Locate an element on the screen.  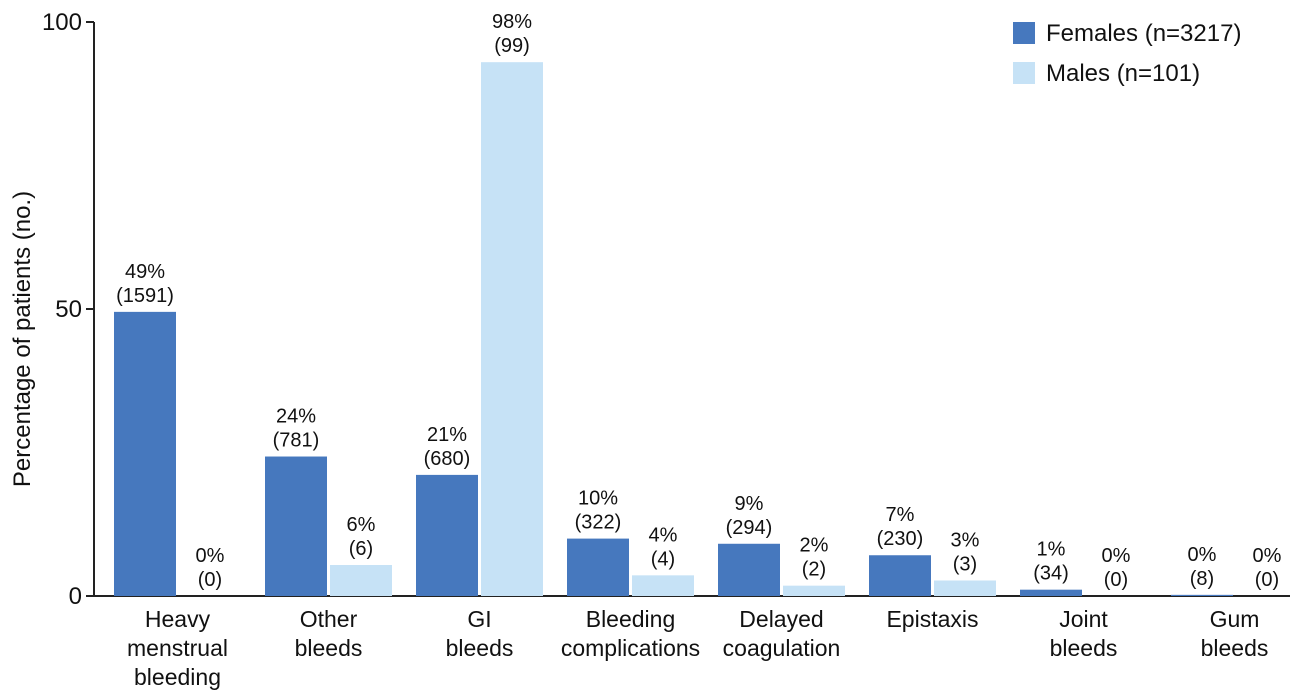
y-tick-label: 0 is located at coordinates (75, 596).